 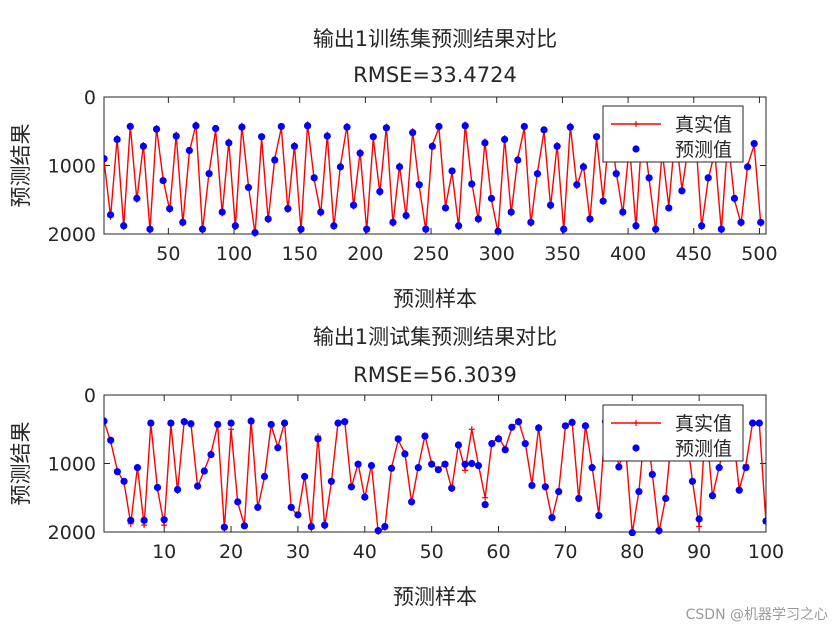 What do you see at coordinates (72, 533) in the screenshot?
I see `y-tick-label: 2000` at bounding box center [72, 533].